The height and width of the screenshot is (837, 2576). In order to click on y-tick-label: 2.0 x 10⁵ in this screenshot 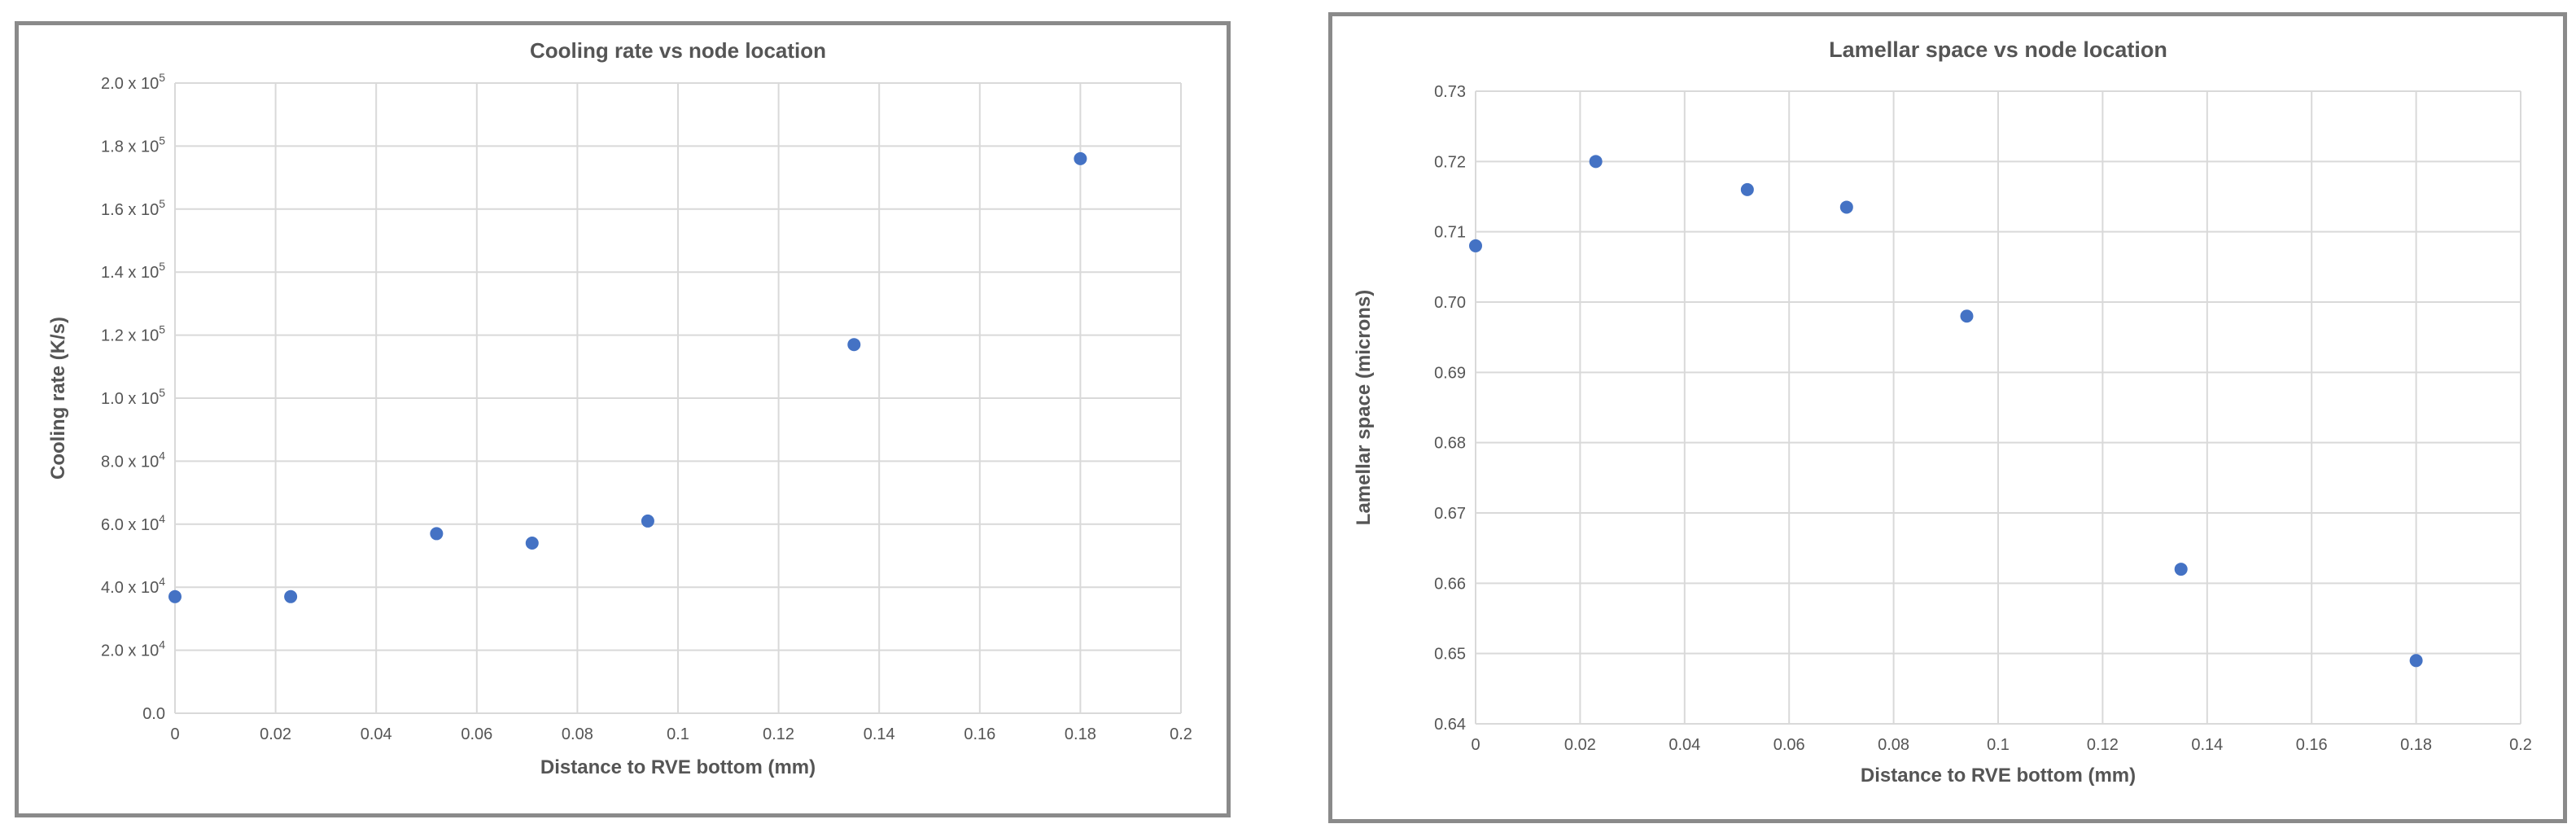, I will do `click(133, 82)`.